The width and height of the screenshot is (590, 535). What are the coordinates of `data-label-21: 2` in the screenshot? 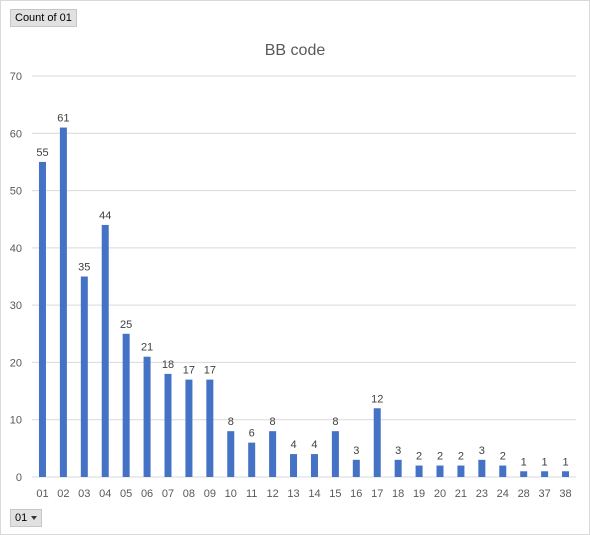 It's located at (461, 457).